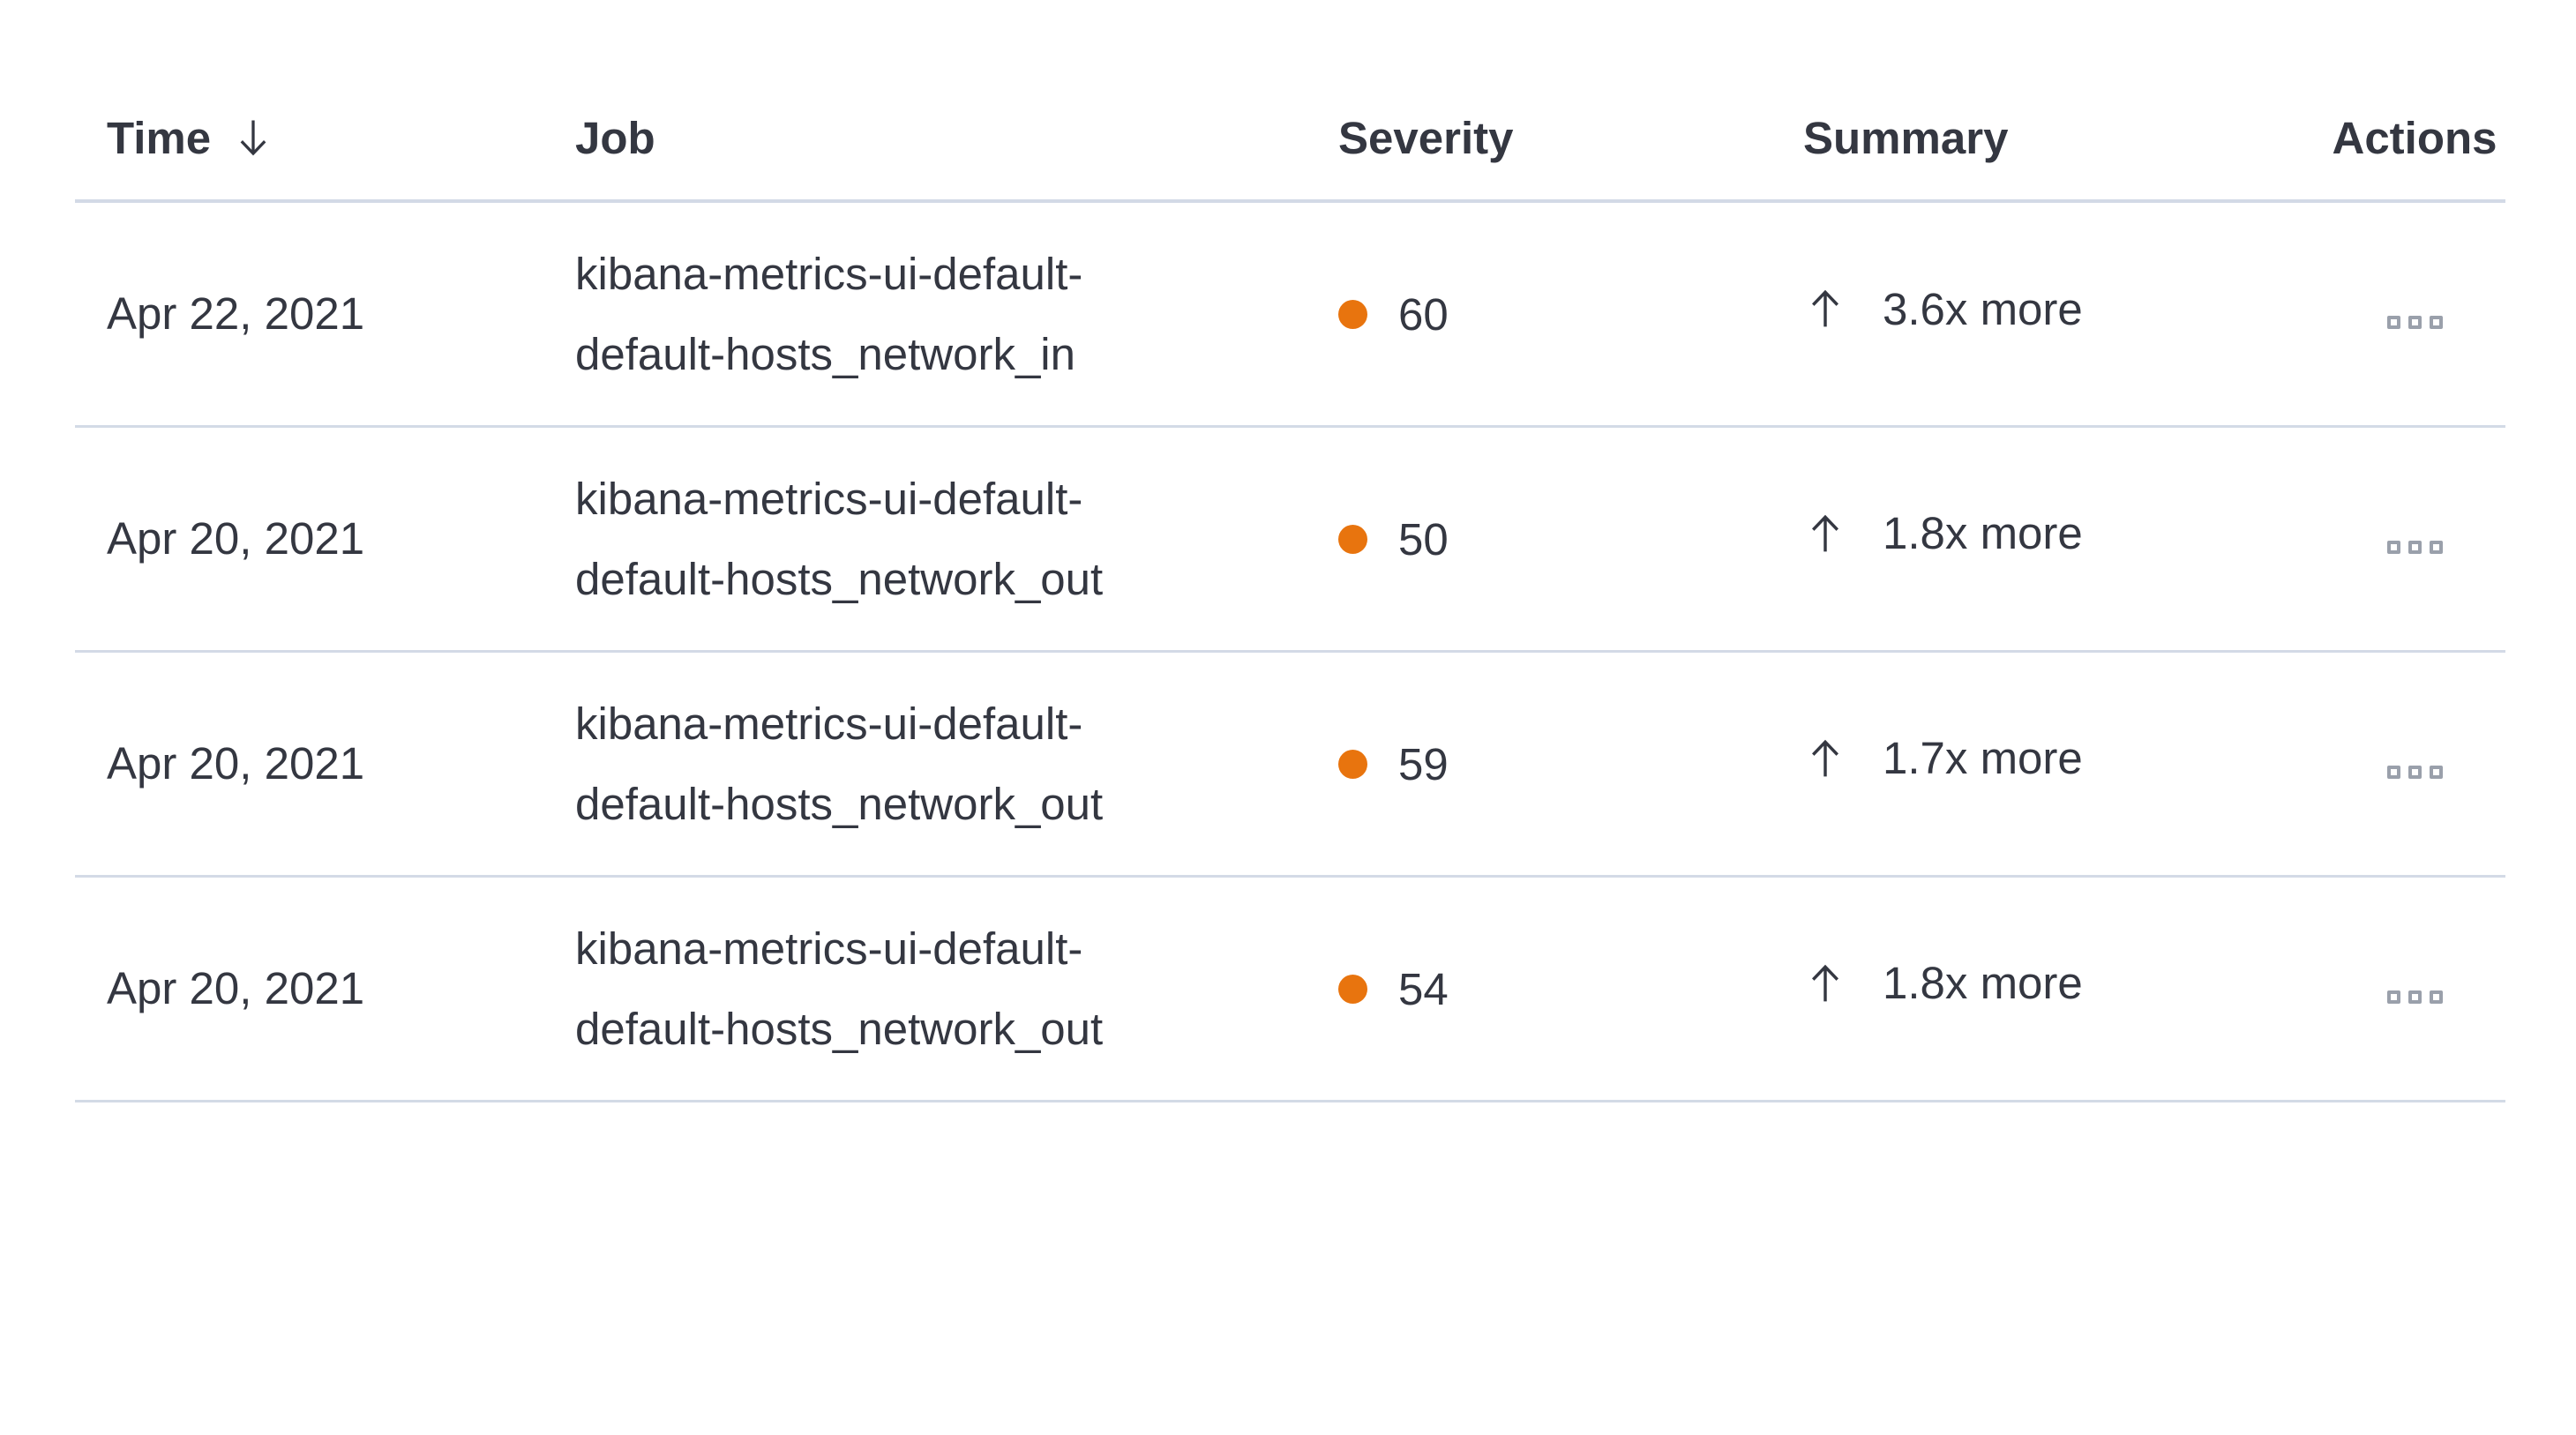 The width and height of the screenshot is (2576, 1435). I want to click on sort-descending-icon, so click(253, 137).